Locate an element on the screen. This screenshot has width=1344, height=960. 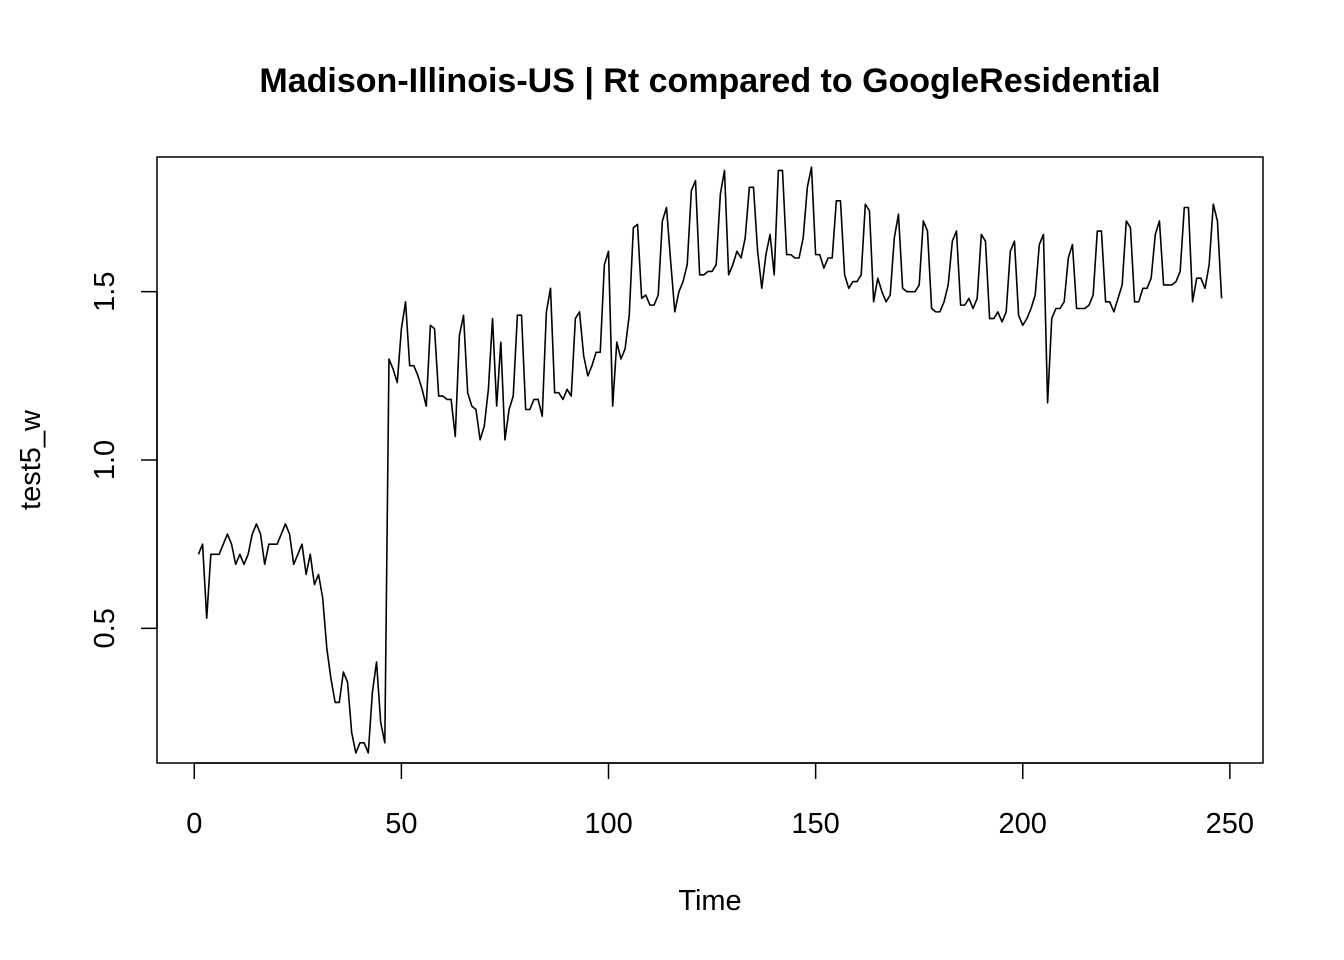
x-tick-label: 100 is located at coordinates (608, 824).